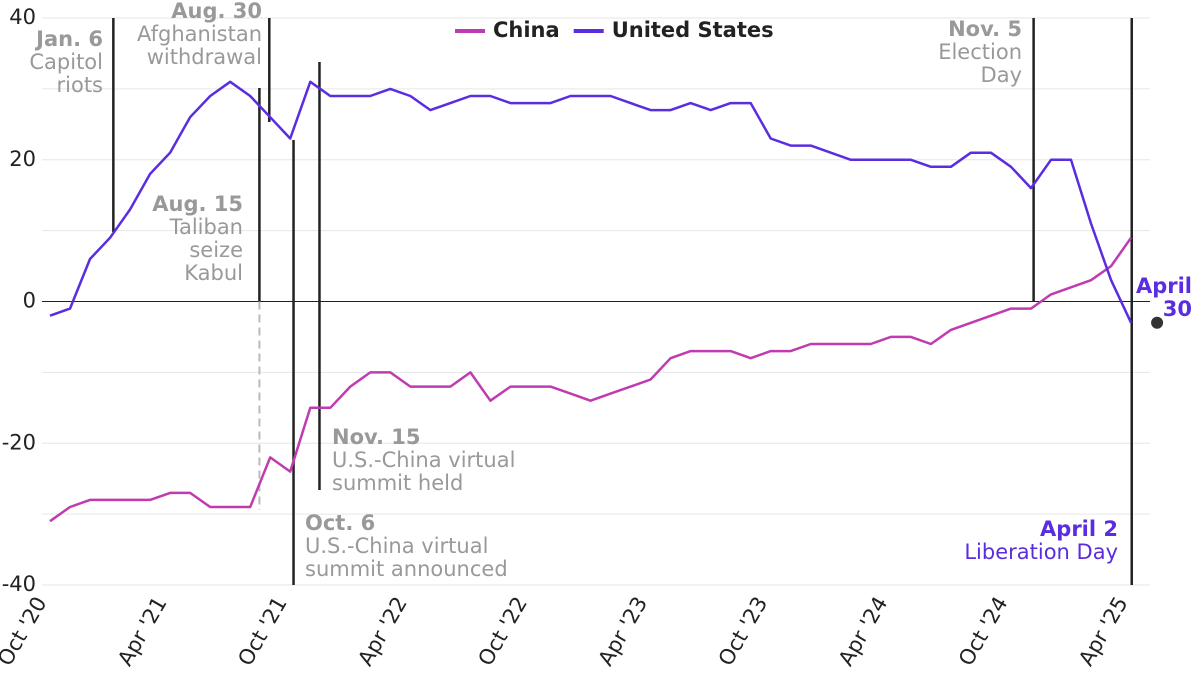 This screenshot has width=1200, height=675. Describe the element at coordinates (216, 250) in the screenshot. I see `annotation-text: seize` at that location.